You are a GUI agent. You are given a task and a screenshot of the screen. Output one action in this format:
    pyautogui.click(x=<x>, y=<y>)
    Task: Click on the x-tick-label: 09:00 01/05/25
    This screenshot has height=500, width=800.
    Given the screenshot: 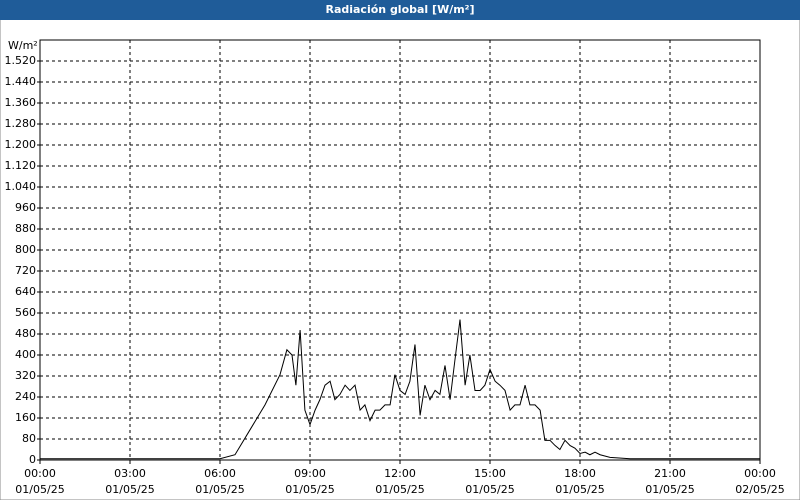 What is the action you would take?
    pyautogui.click(x=309, y=481)
    